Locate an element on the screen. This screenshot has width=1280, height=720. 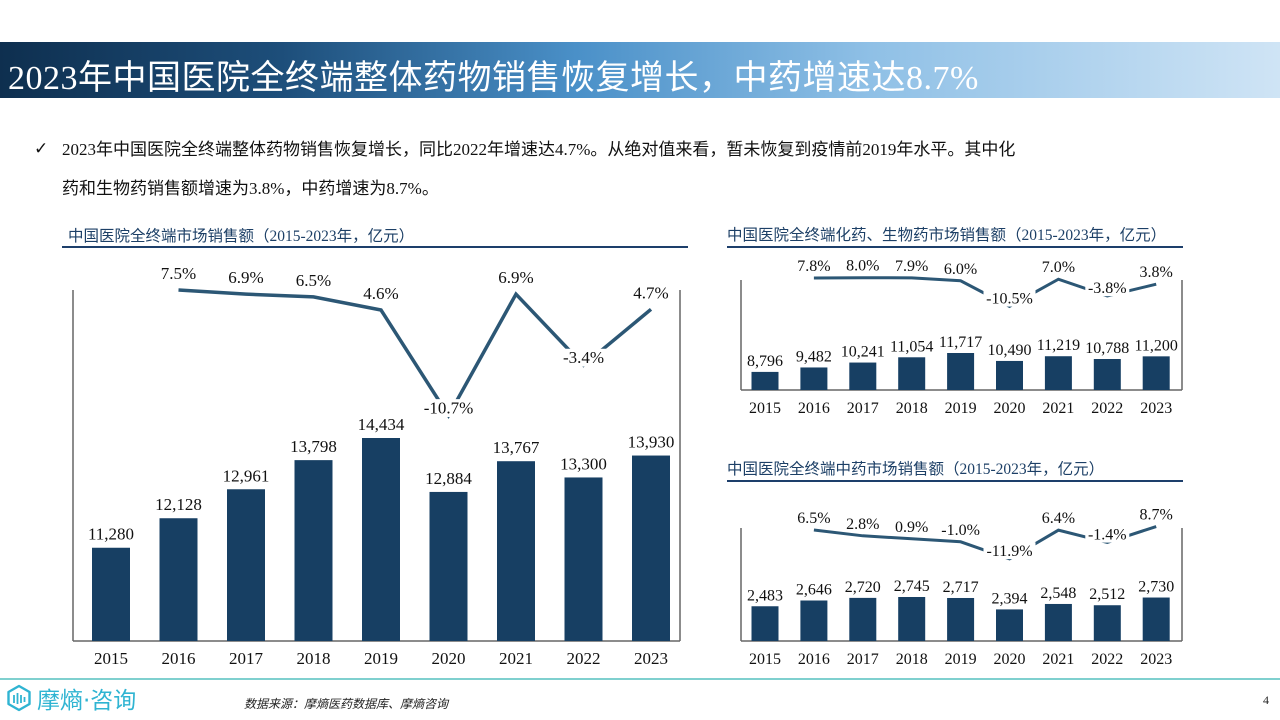
bar-value-label: 13,300 is located at coordinates (583, 463).